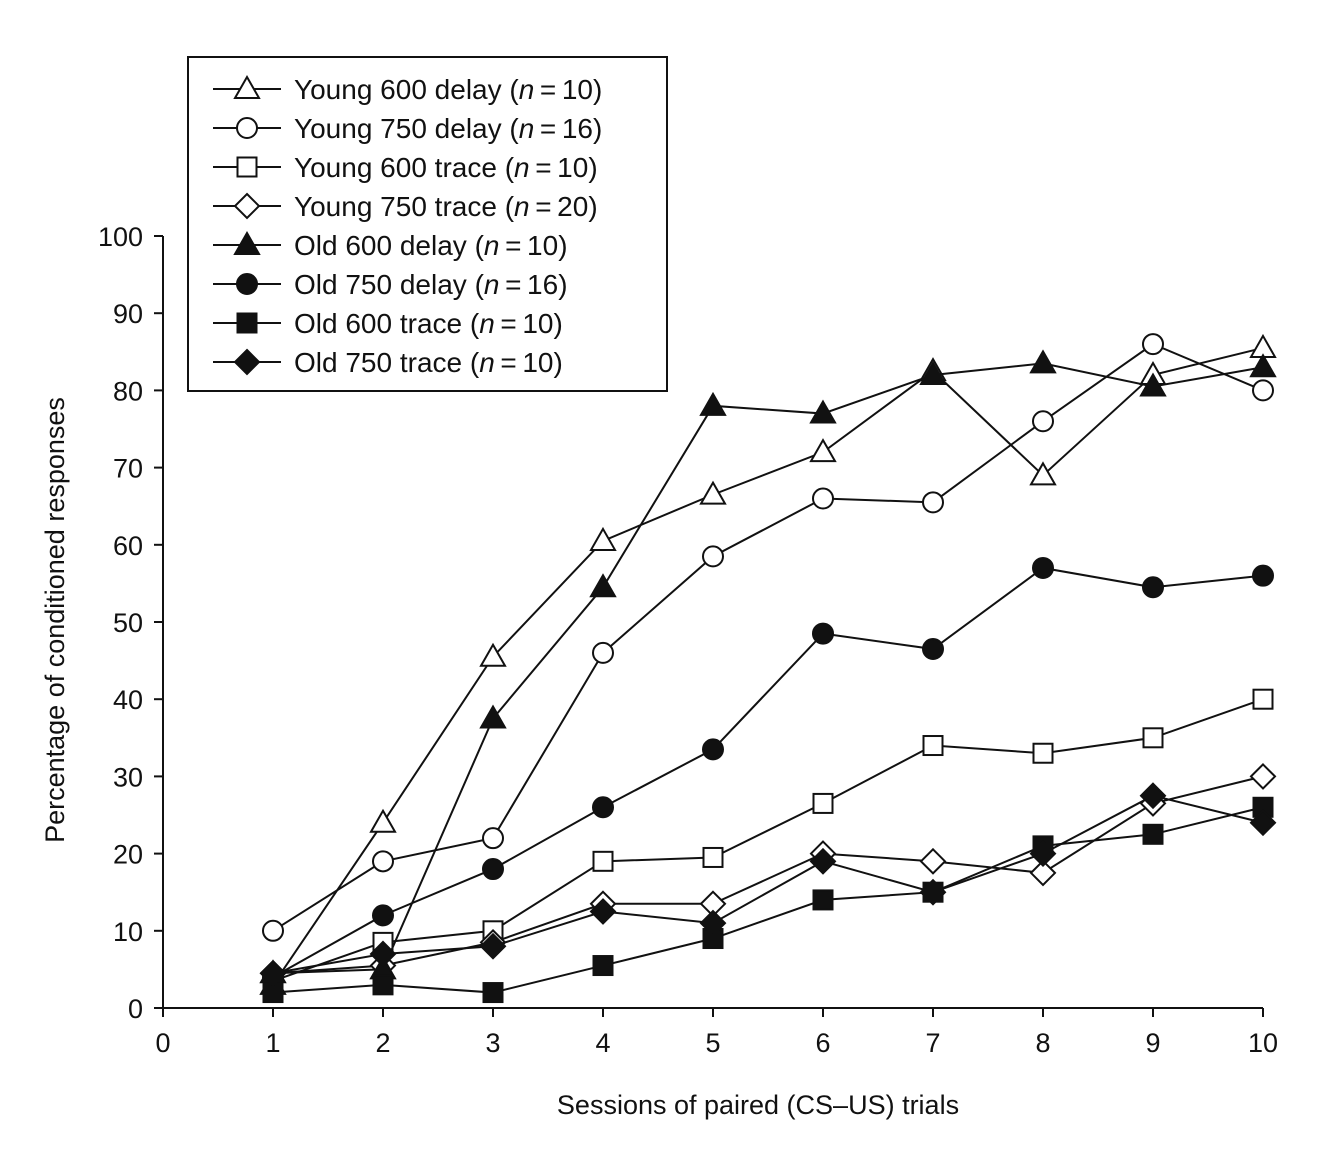 This screenshot has width=1321, height=1150. I want to click on y-tick-label: 70, so click(128, 469).